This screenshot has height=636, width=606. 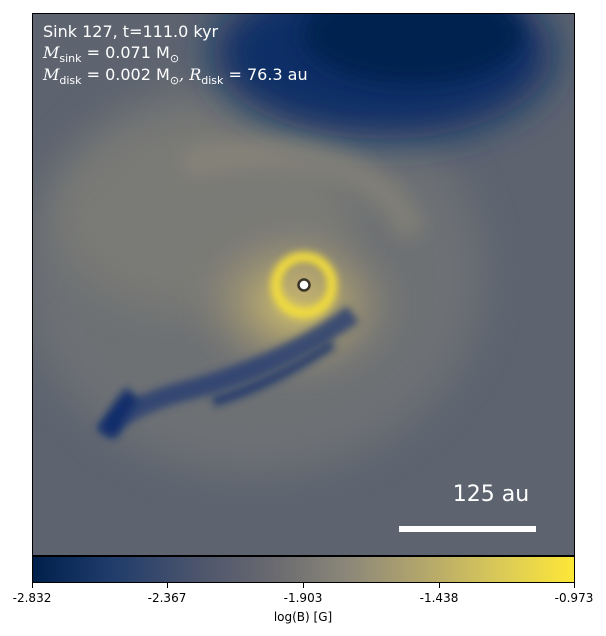 What do you see at coordinates (439, 598) in the screenshot?
I see `colorbar-tick-label: -1.438` at bounding box center [439, 598].